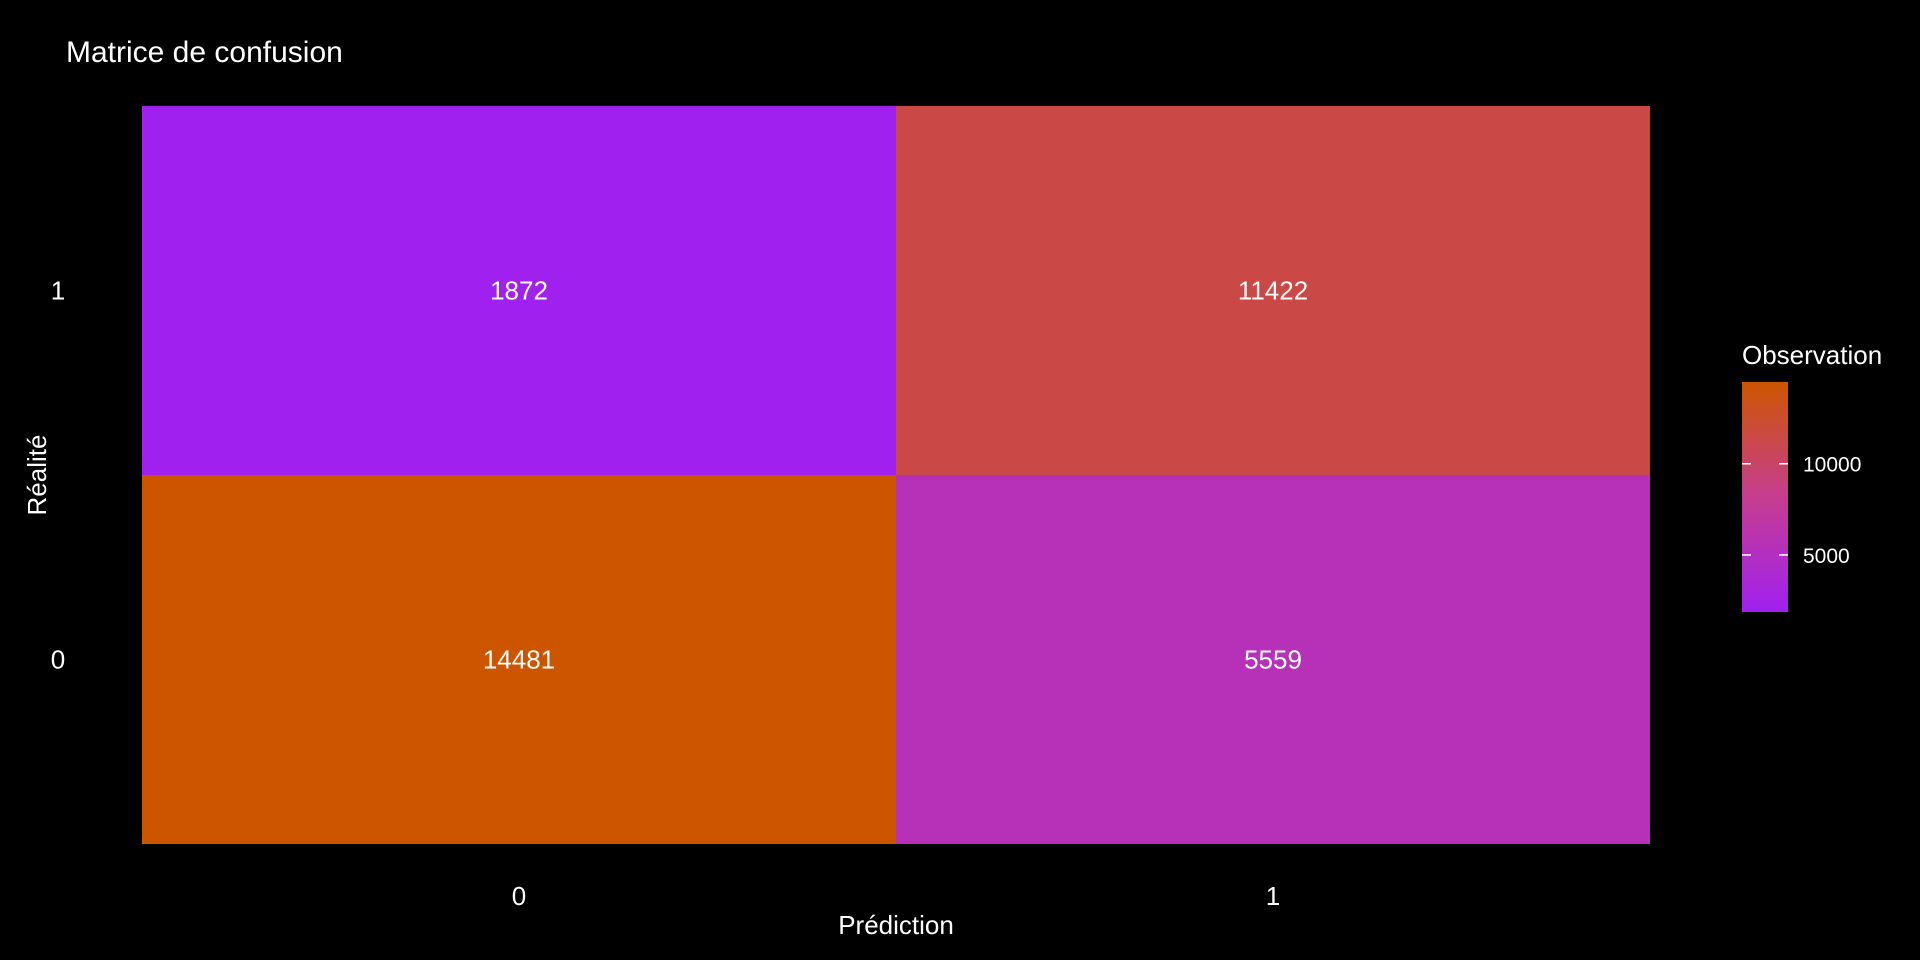 The height and width of the screenshot is (960, 1920). What do you see at coordinates (204, 52) in the screenshot?
I see `chart-title: Matrice de confusion` at bounding box center [204, 52].